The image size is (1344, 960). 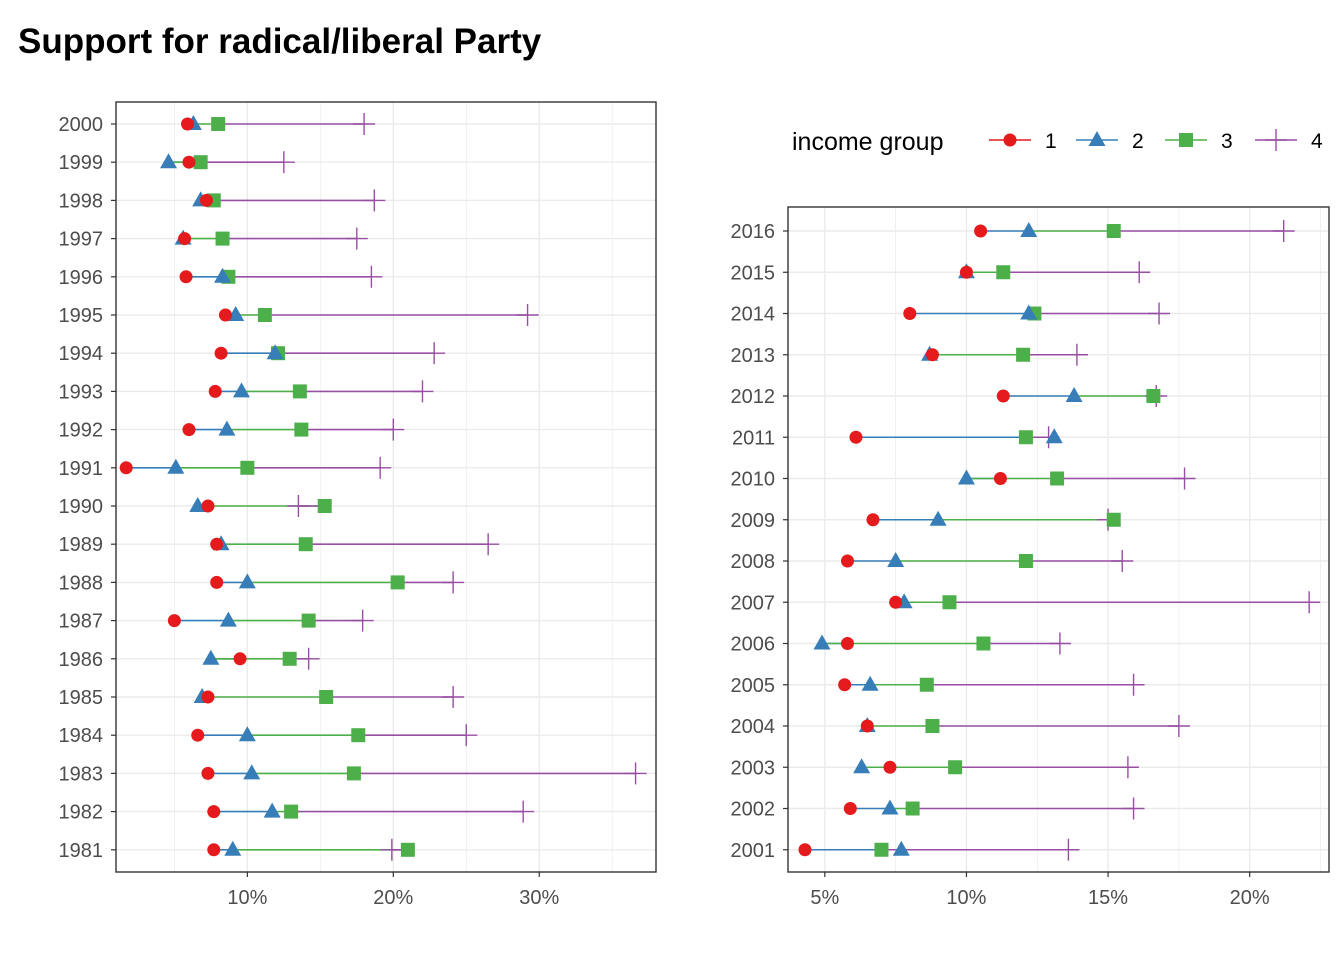 What do you see at coordinates (81, 201) in the screenshot?
I see `y-tick-label: 1998` at bounding box center [81, 201].